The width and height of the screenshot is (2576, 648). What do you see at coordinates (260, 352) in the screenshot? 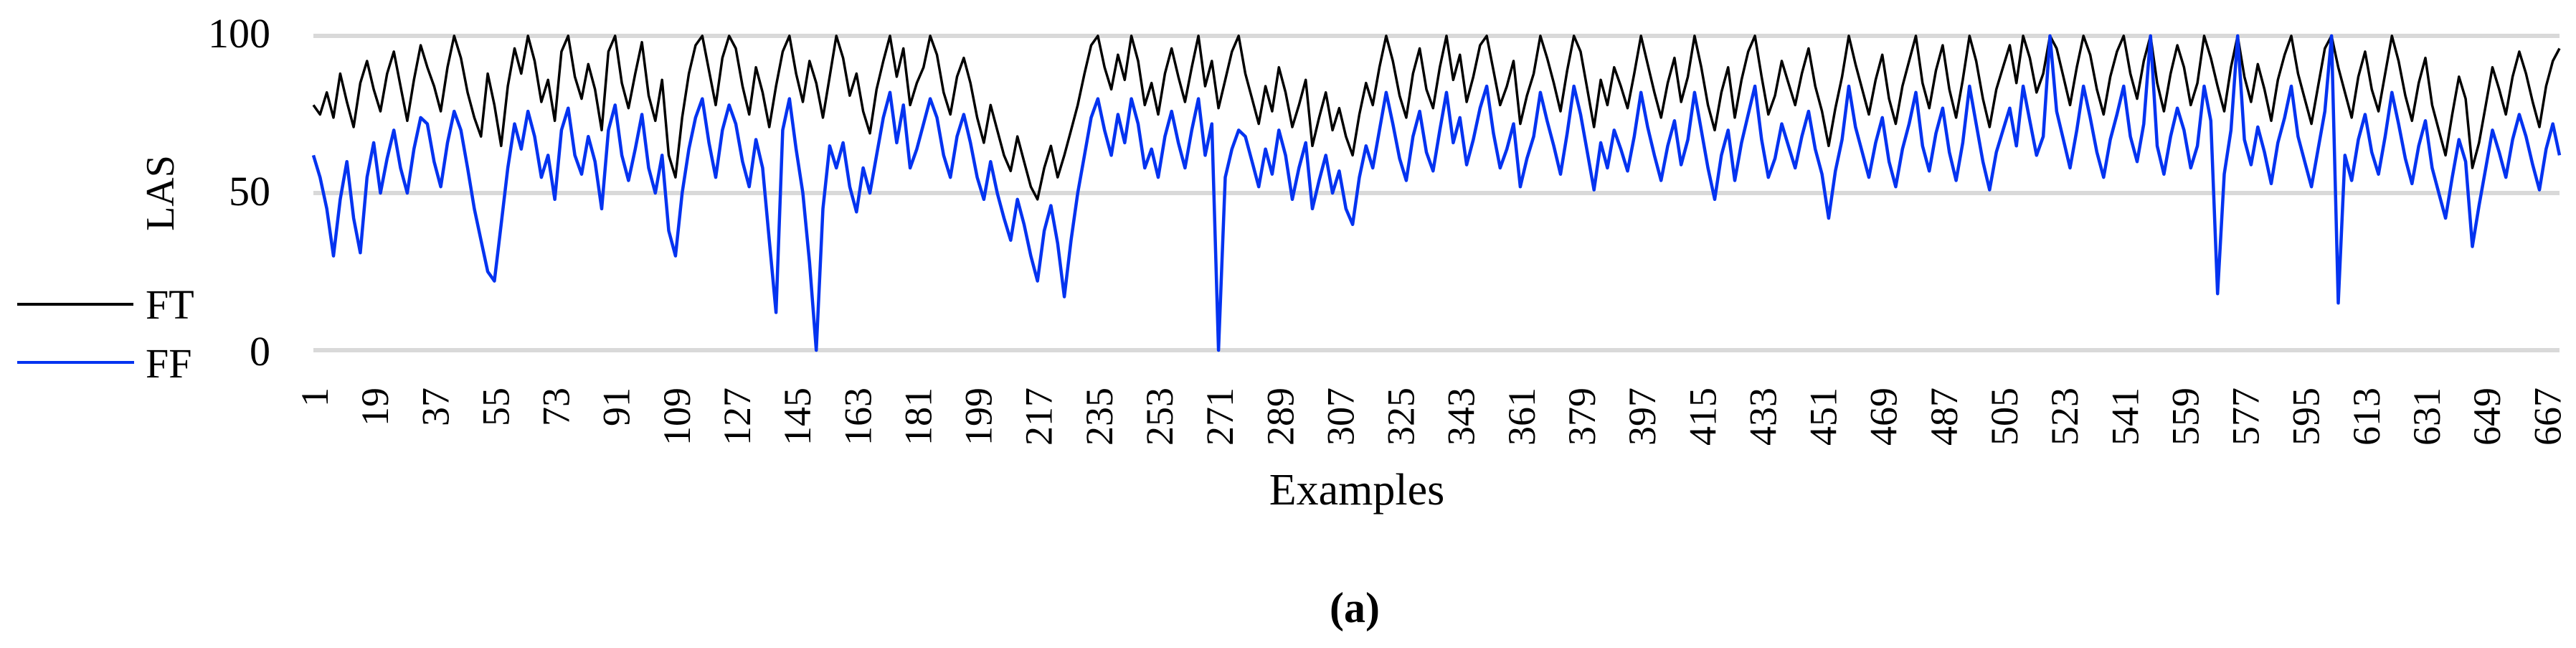
I see `y-tick-label-0: 0` at bounding box center [260, 352].